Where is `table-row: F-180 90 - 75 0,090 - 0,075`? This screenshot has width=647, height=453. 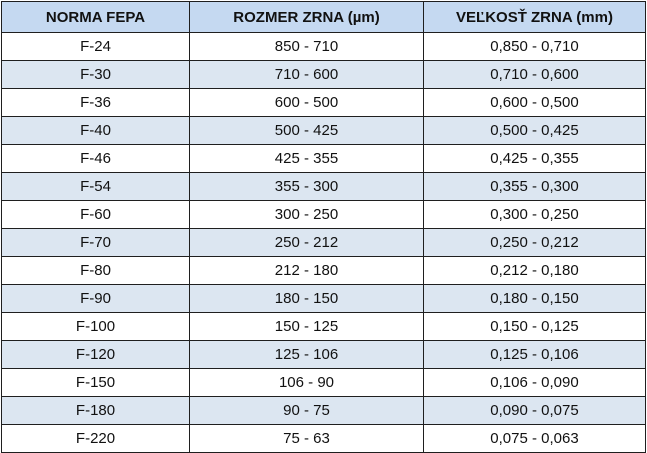
table-row: F-180 90 - 75 0,090 - 0,075 is located at coordinates (323, 410).